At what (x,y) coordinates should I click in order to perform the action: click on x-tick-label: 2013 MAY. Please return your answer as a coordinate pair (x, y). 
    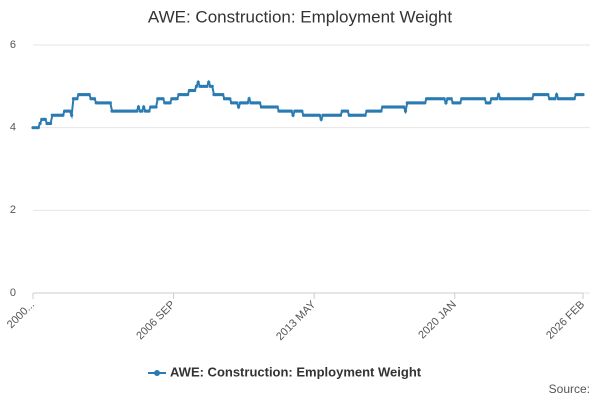
    Looking at the image, I should click on (296, 320).